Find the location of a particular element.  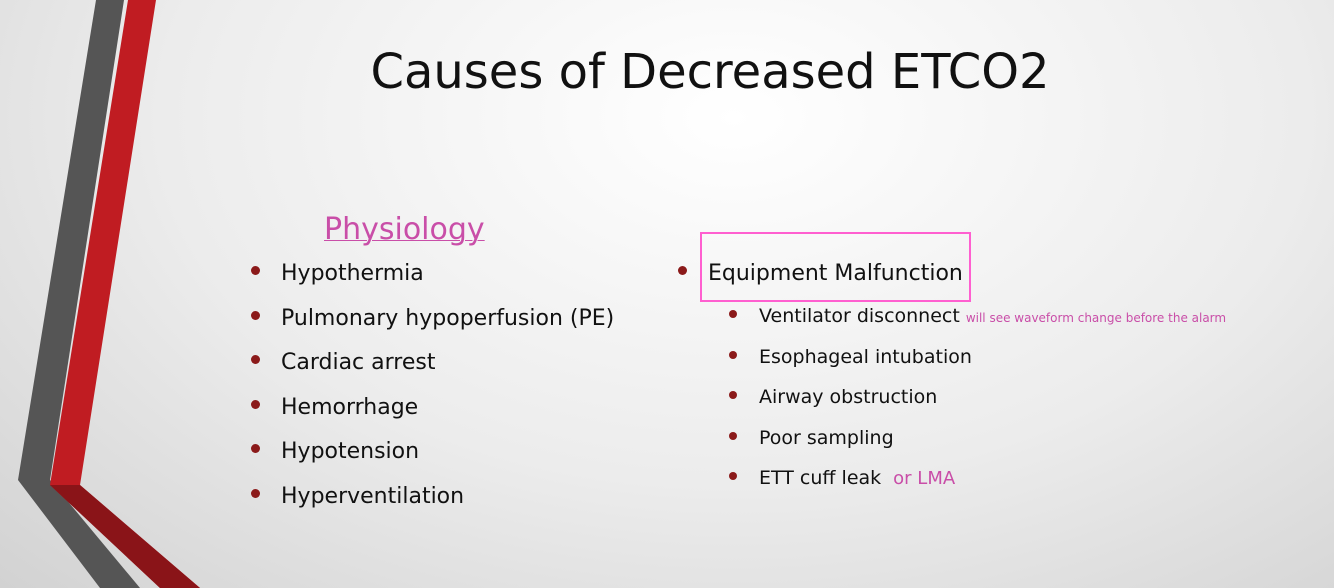

list-item: Hypotension is located at coordinates (350, 451).